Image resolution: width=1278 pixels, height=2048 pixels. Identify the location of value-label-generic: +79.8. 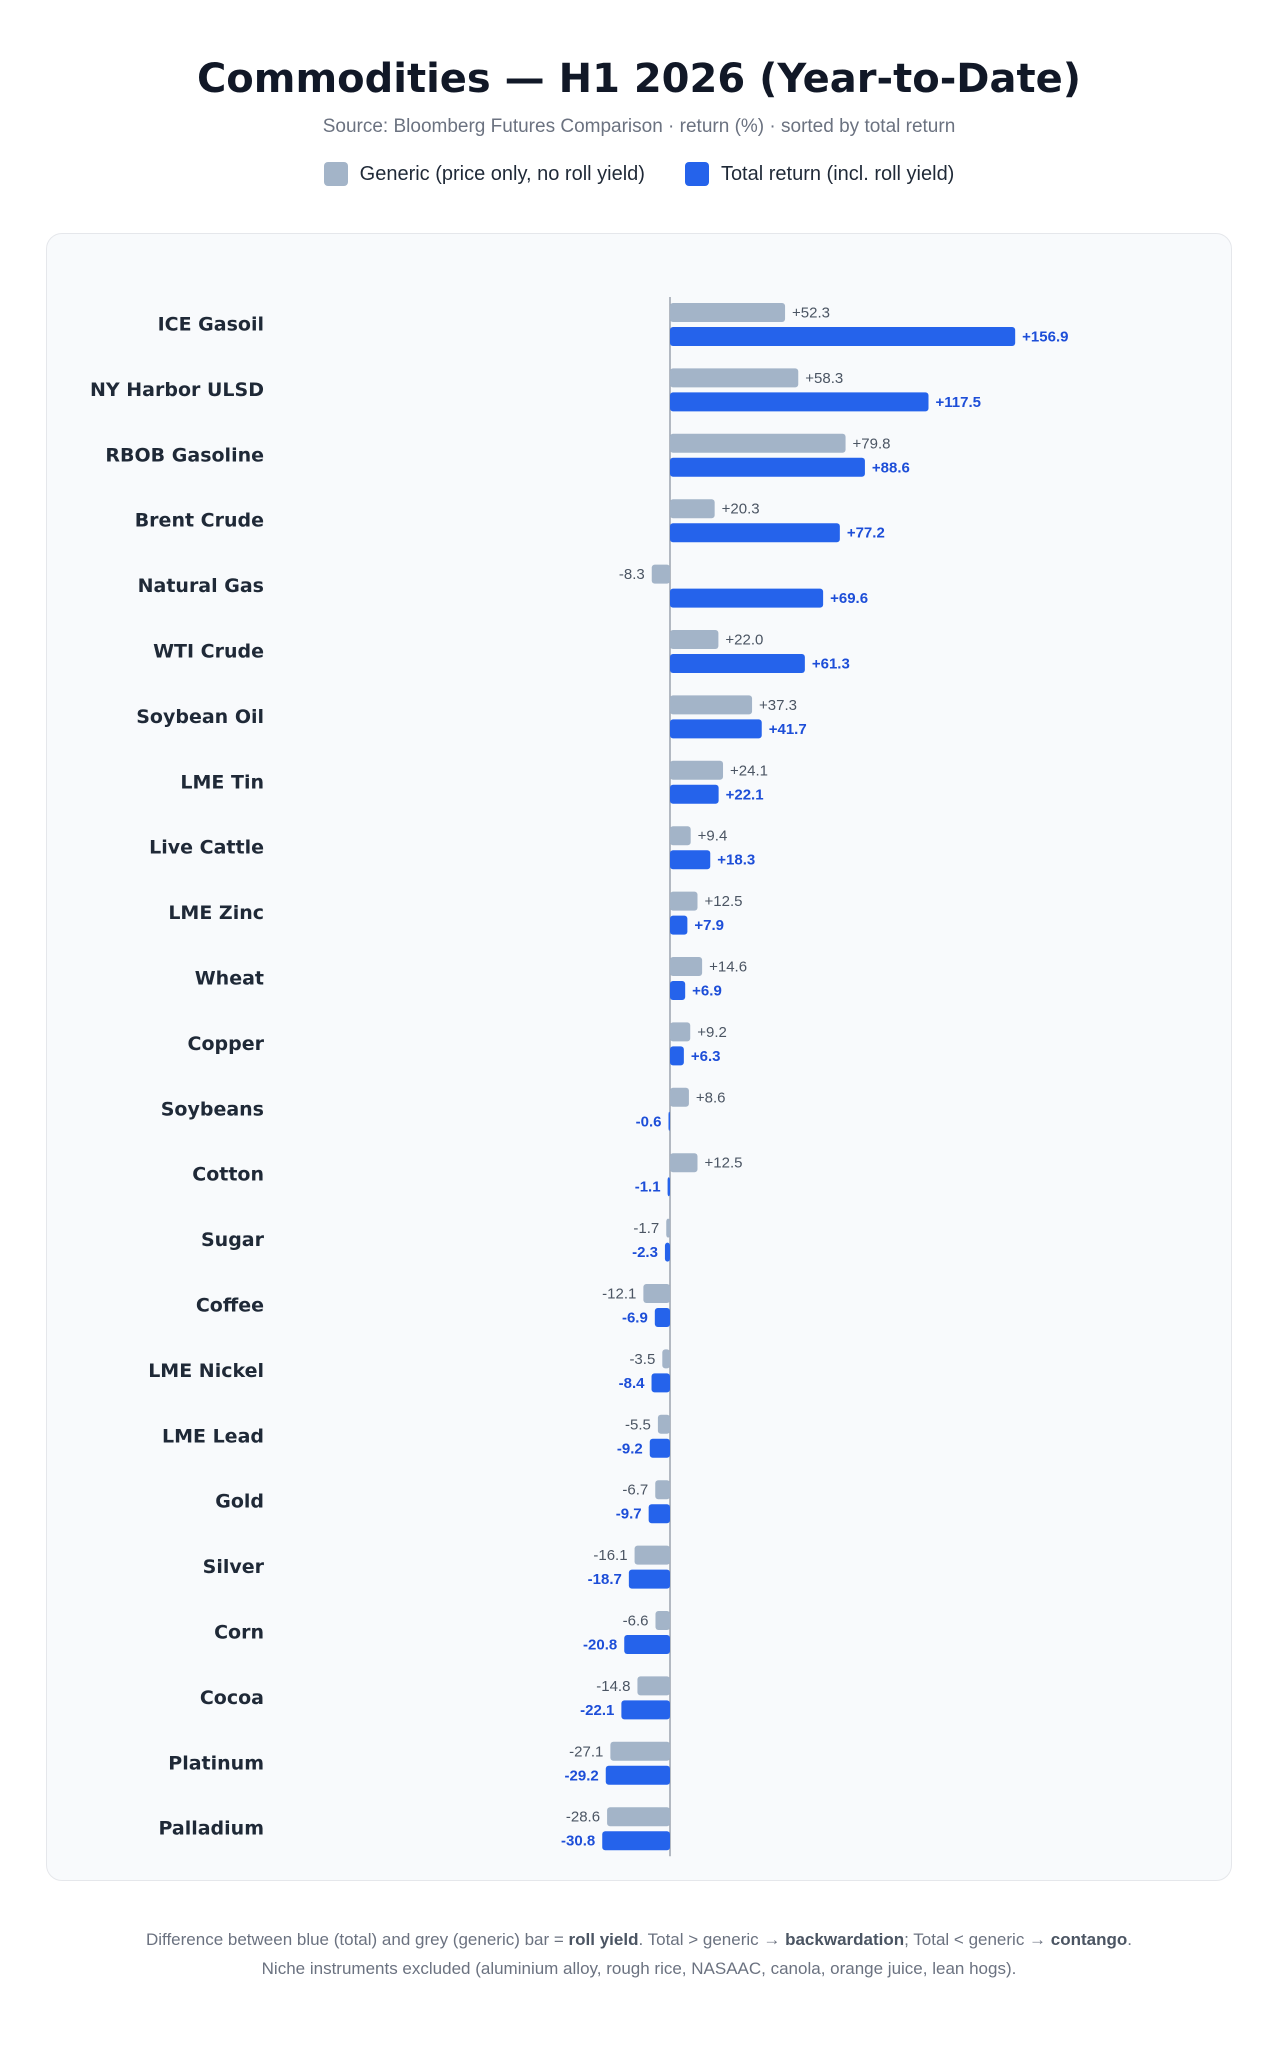
(872, 443).